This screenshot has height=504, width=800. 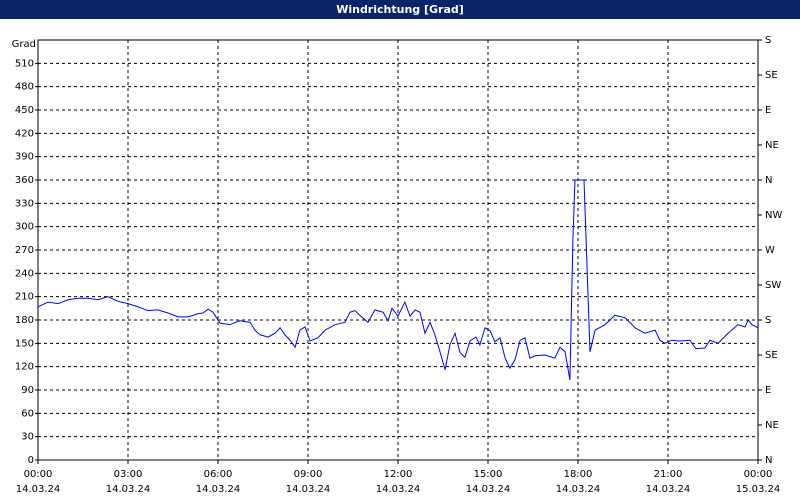 I want to click on y2-tick-label: SW, so click(x=773, y=285).